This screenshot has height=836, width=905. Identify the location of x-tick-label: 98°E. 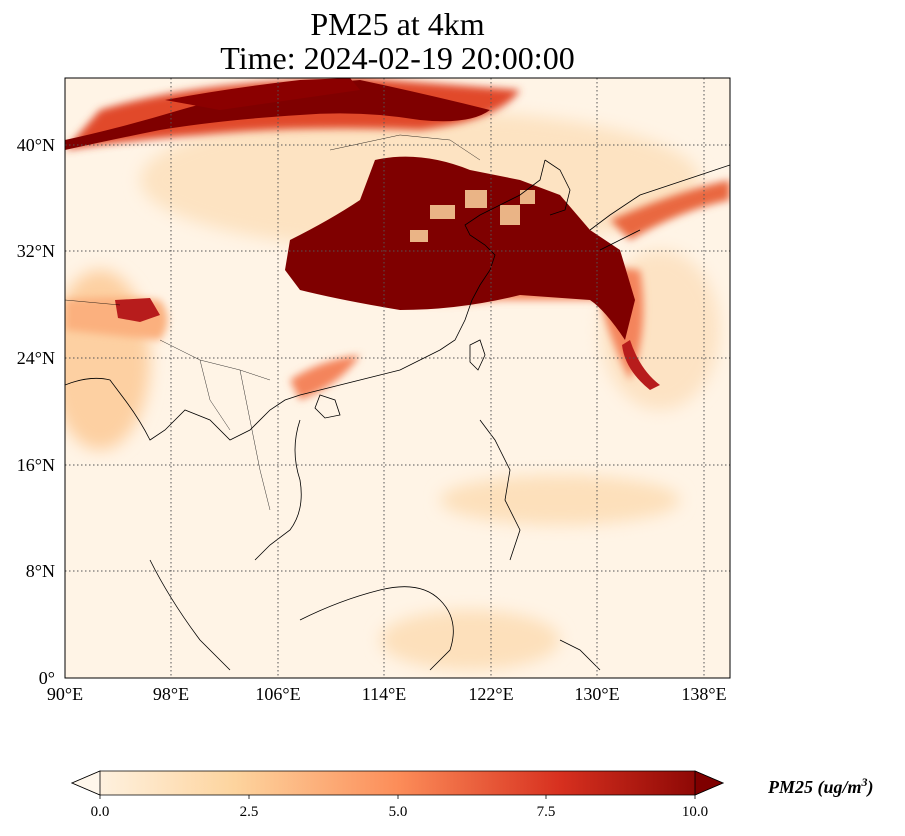
(171, 694).